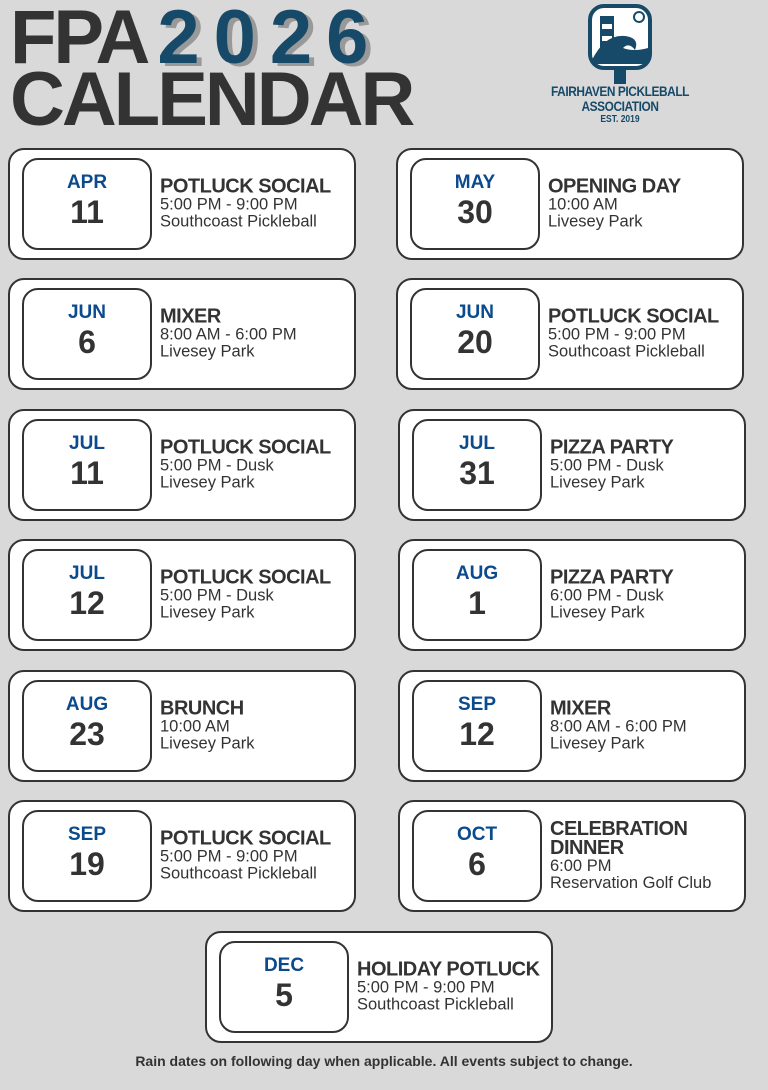 This screenshot has height=1090, width=768. I want to click on event-month: SEP, so click(477, 704).